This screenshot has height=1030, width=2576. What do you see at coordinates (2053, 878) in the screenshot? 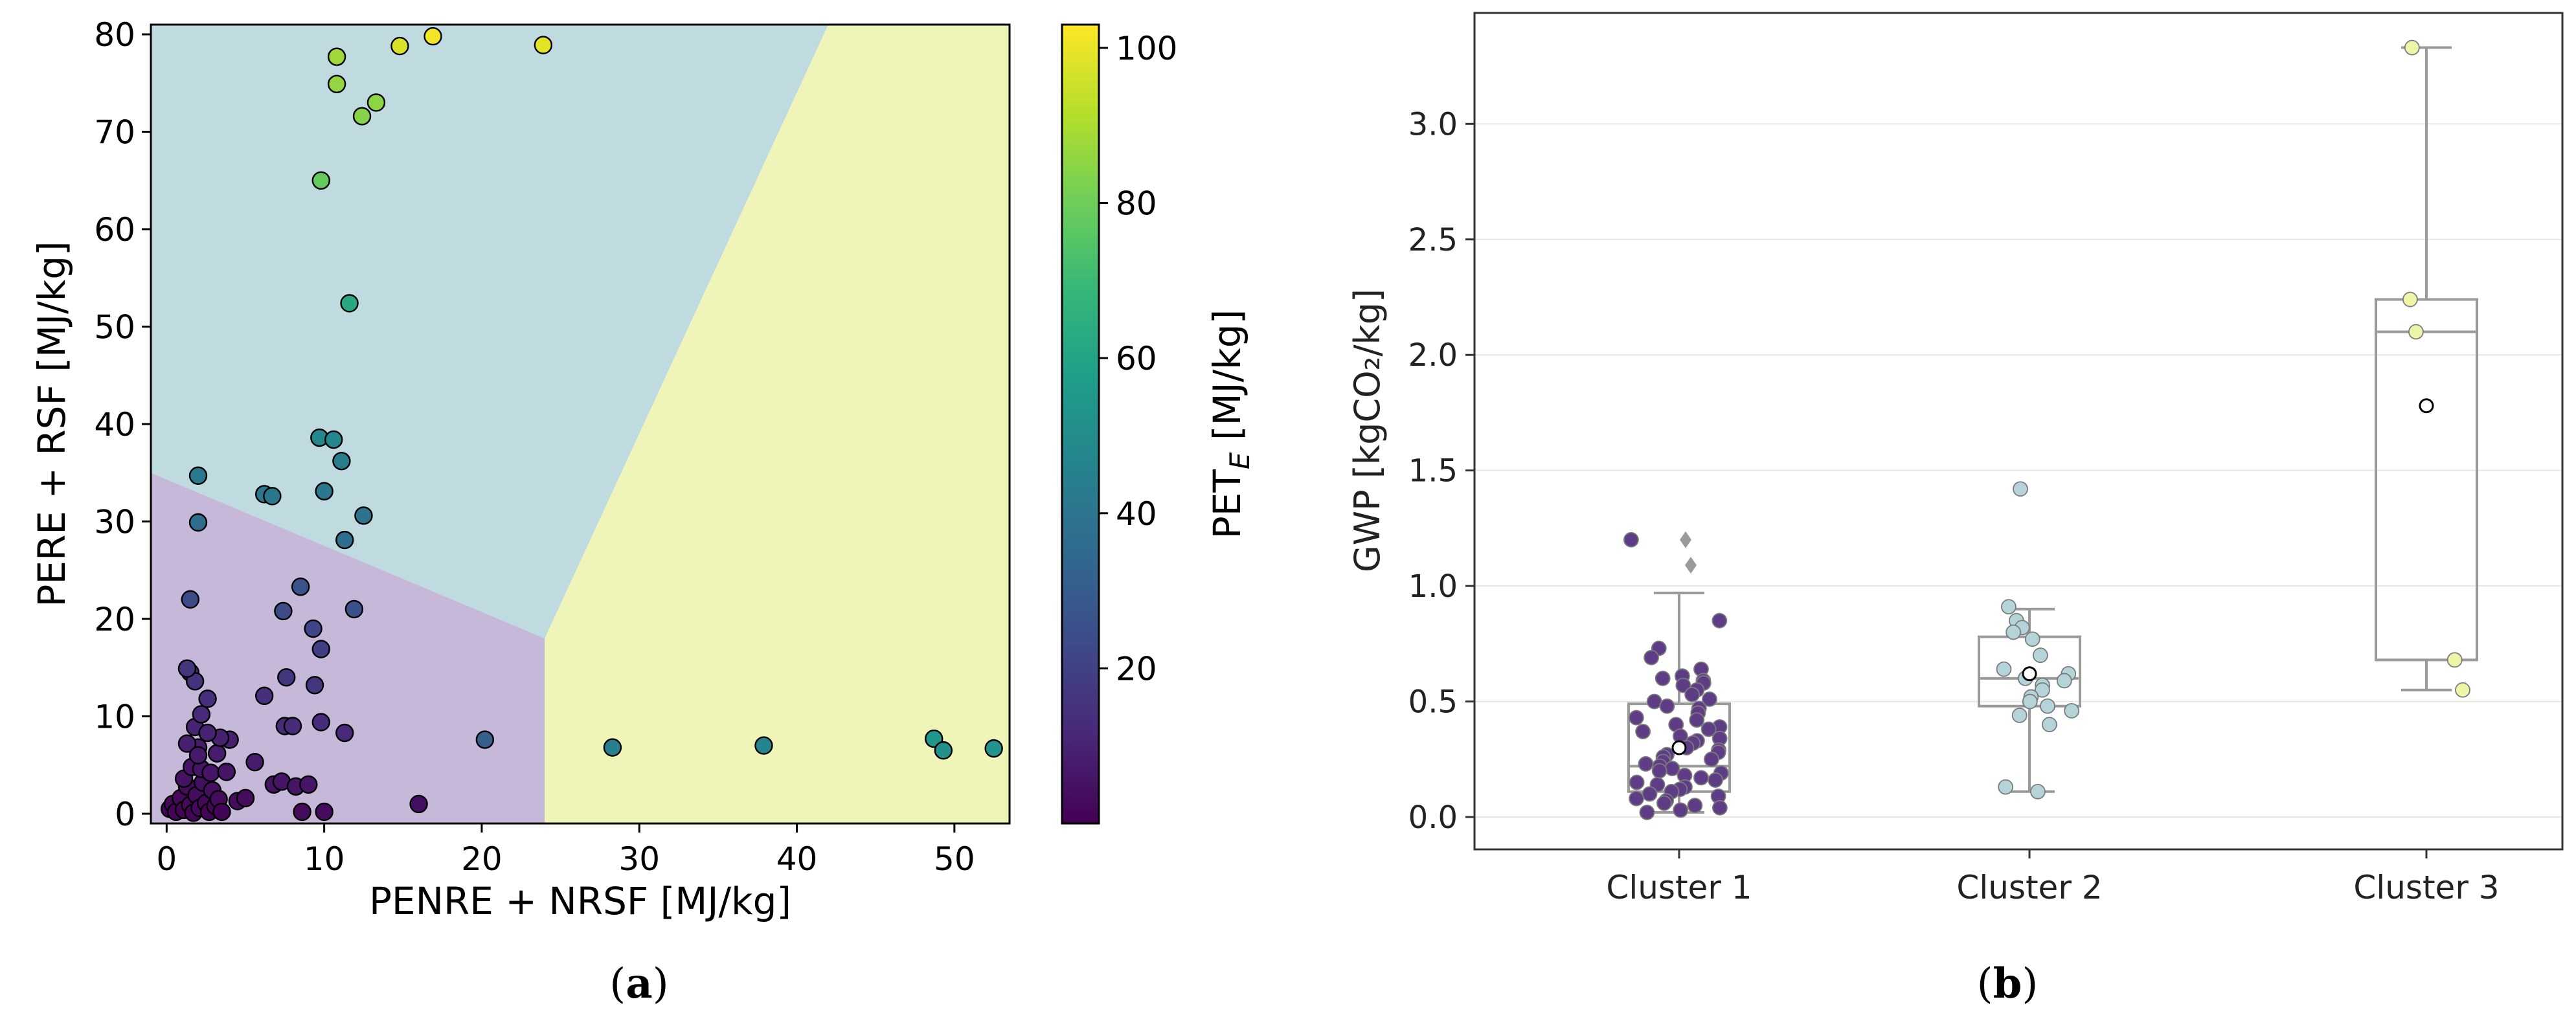
I see `x-axis-ticks-b: Cluster 1 Cluster 2 Cluster 3` at bounding box center [2053, 878].